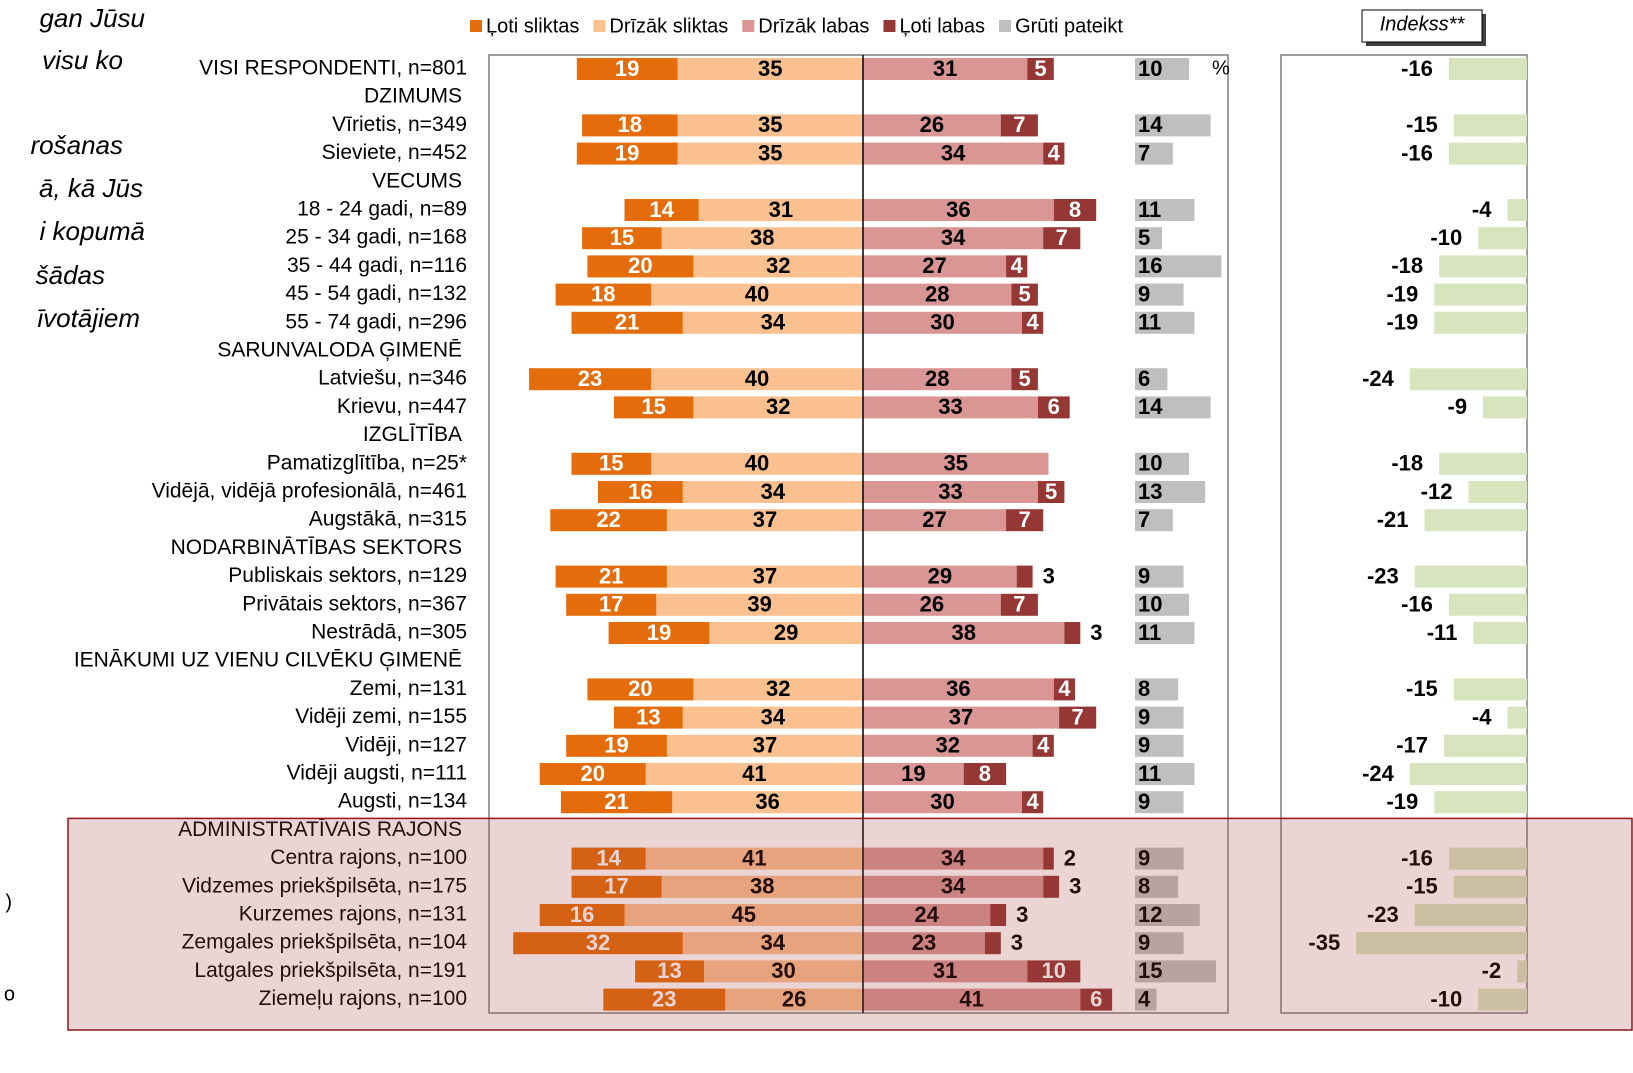 The height and width of the screenshot is (1073, 1633). Describe the element at coordinates (781, 209) in the screenshot. I see `data-label: 31` at that location.